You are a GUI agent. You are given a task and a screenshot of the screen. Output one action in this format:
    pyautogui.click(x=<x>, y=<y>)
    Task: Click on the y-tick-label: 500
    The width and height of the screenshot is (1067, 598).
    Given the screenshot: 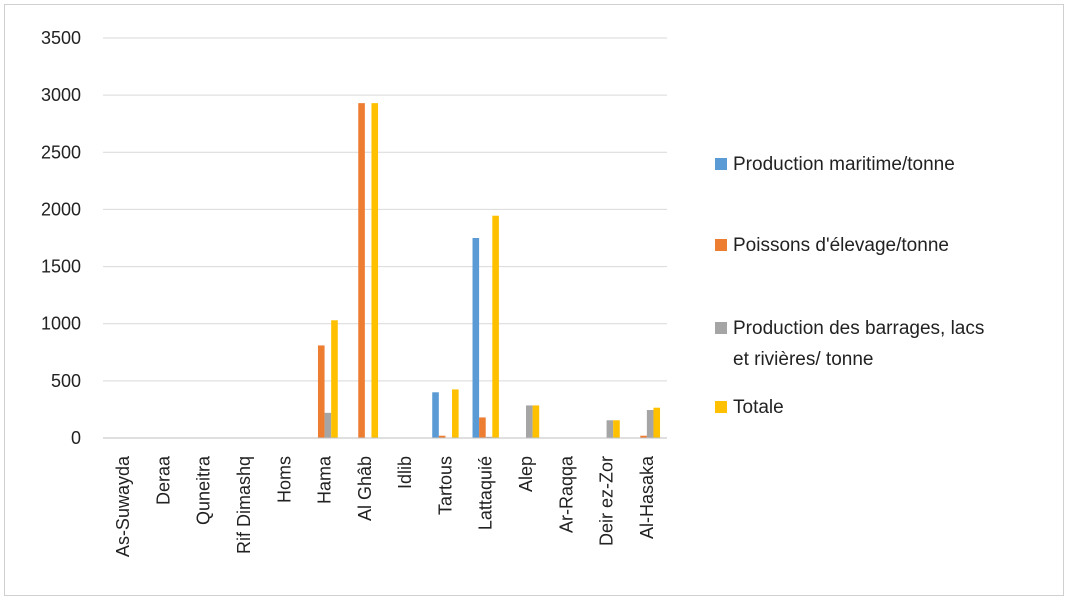 What is the action you would take?
    pyautogui.click(x=66, y=381)
    